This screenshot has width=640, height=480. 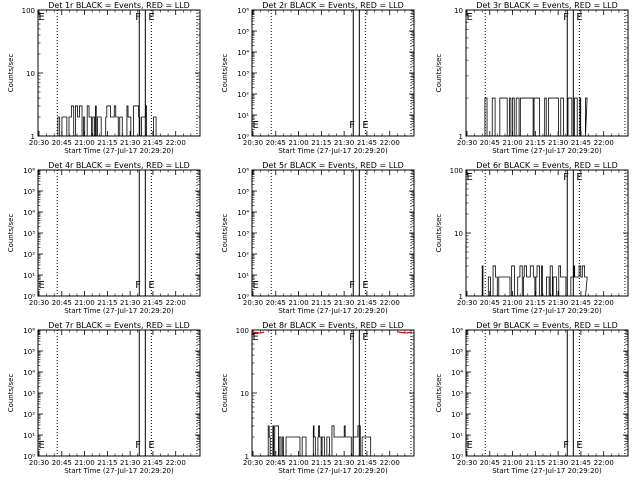 What do you see at coordinates (405, 332) in the screenshot?
I see `lld-trace` at bounding box center [405, 332].